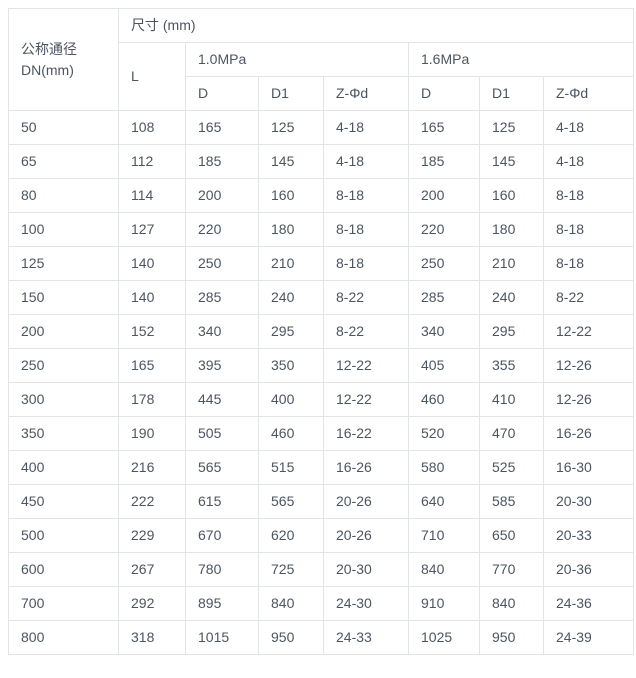  What do you see at coordinates (63, 263) in the screenshot?
I see `dn-cell: 125` at bounding box center [63, 263].